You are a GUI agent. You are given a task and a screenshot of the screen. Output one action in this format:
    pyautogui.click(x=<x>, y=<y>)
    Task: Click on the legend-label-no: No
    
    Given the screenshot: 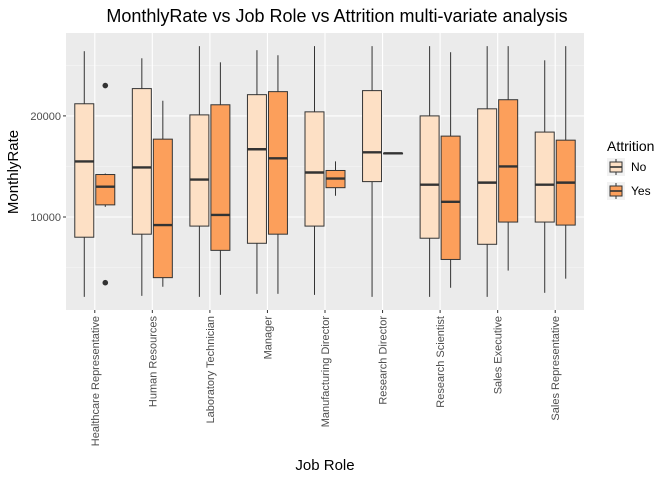 What is the action you would take?
    pyautogui.click(x=639, y=167)
    